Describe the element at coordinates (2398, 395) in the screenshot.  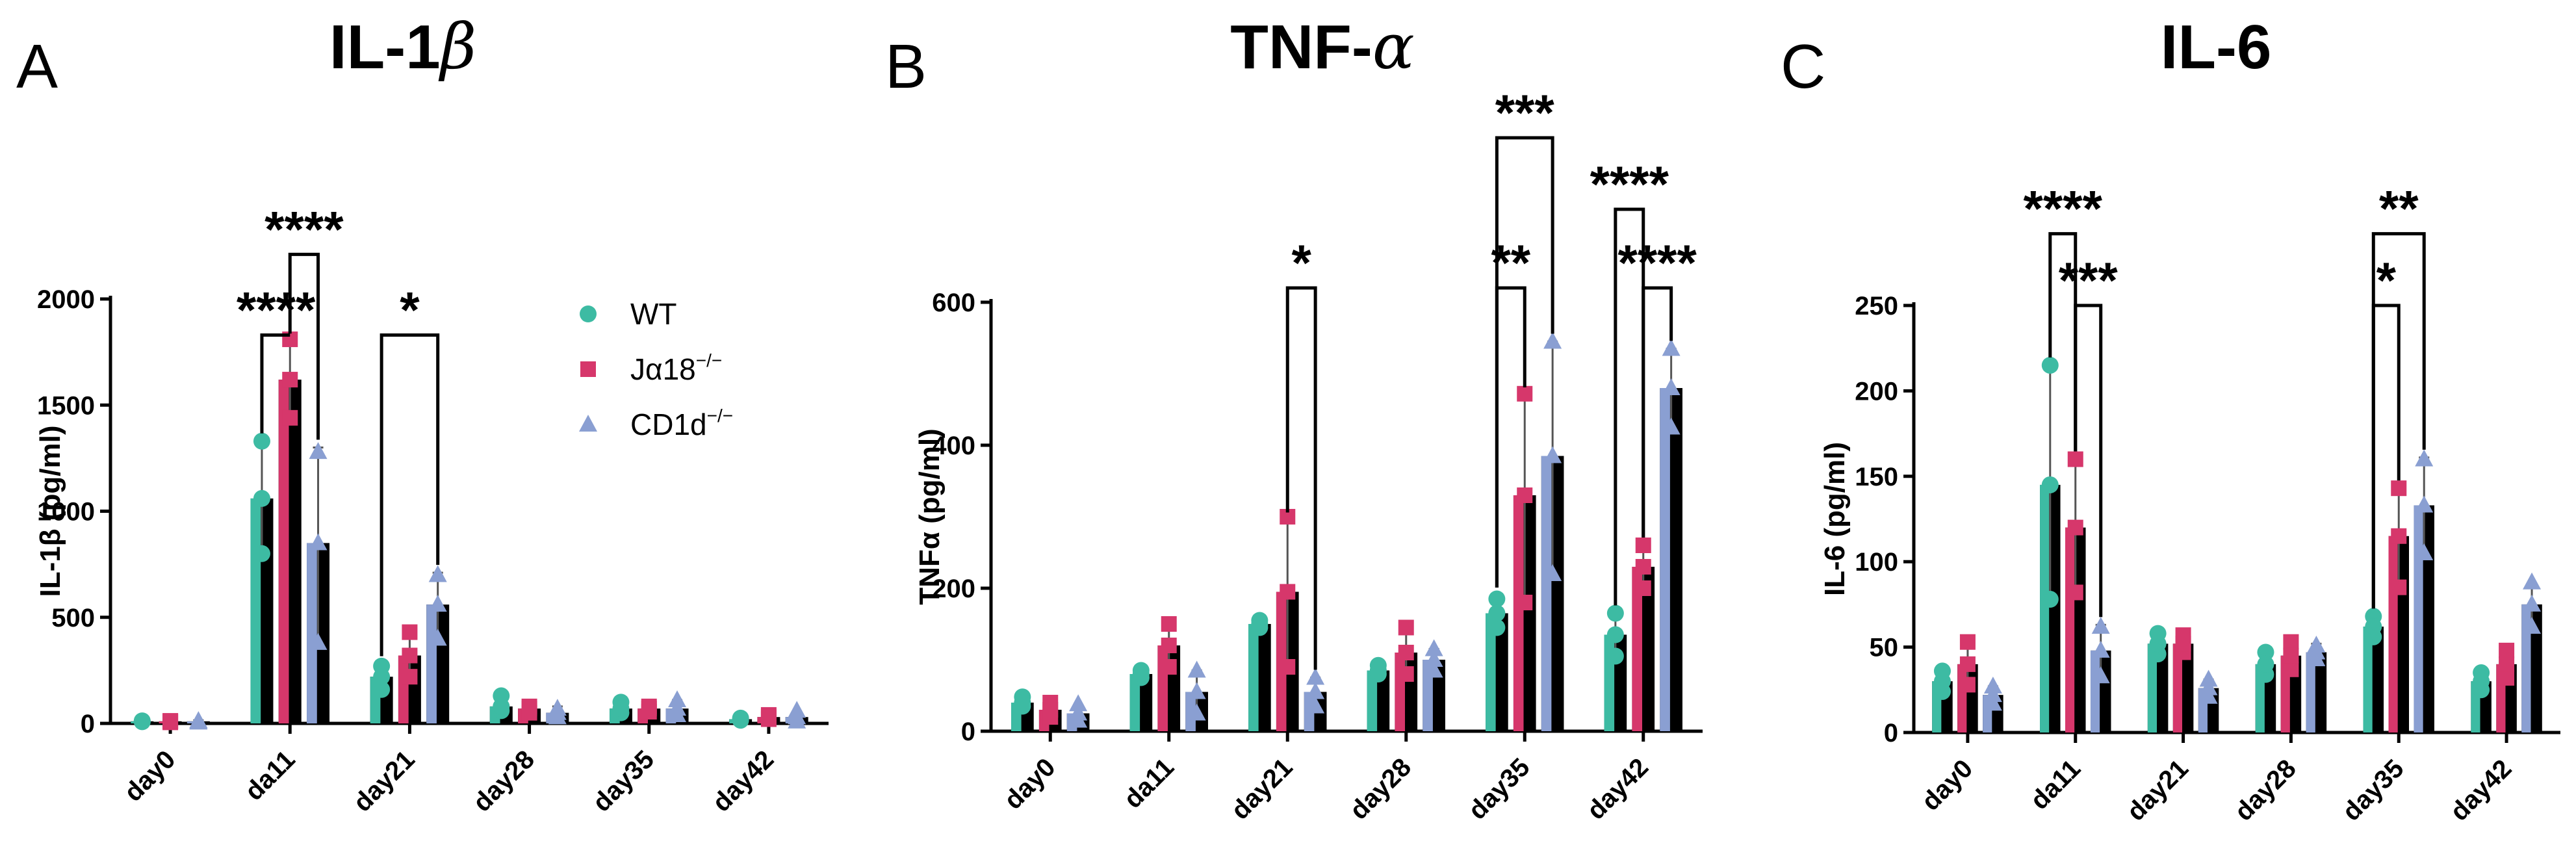
I see `significance-bracket: **` at that location.